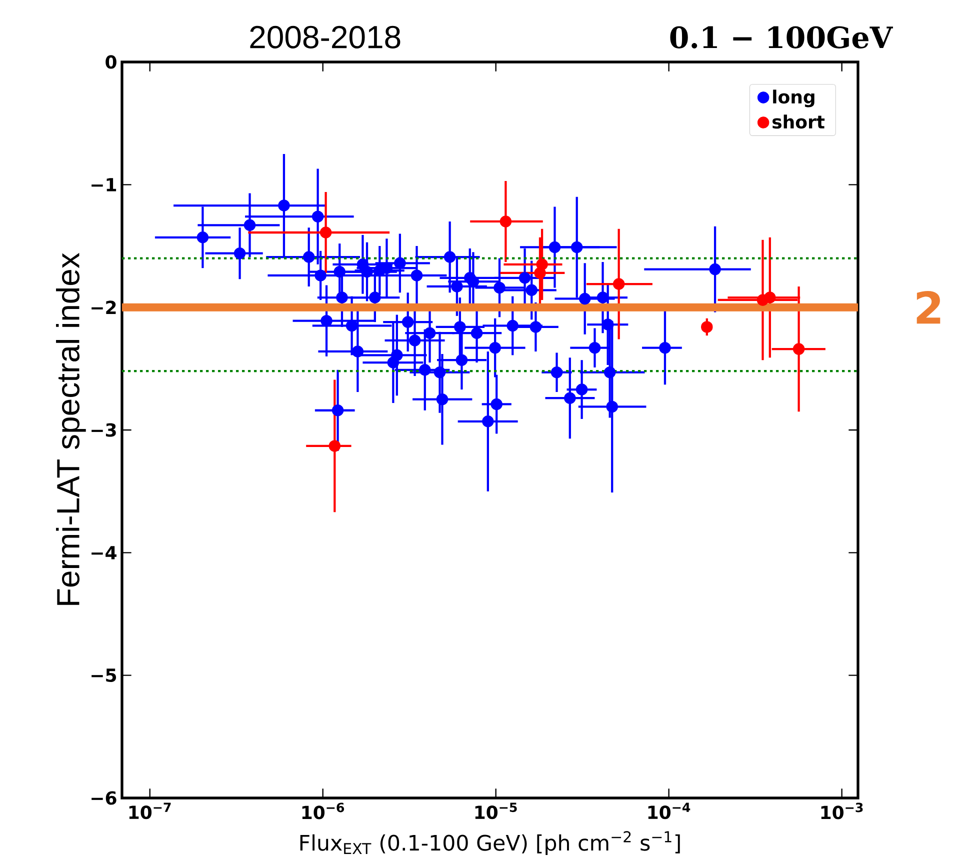 The width and height of the screenshot is (964, 865). Describe the element at coordinates (928, 307) in the screenshot. I see `text: 2` at that location.